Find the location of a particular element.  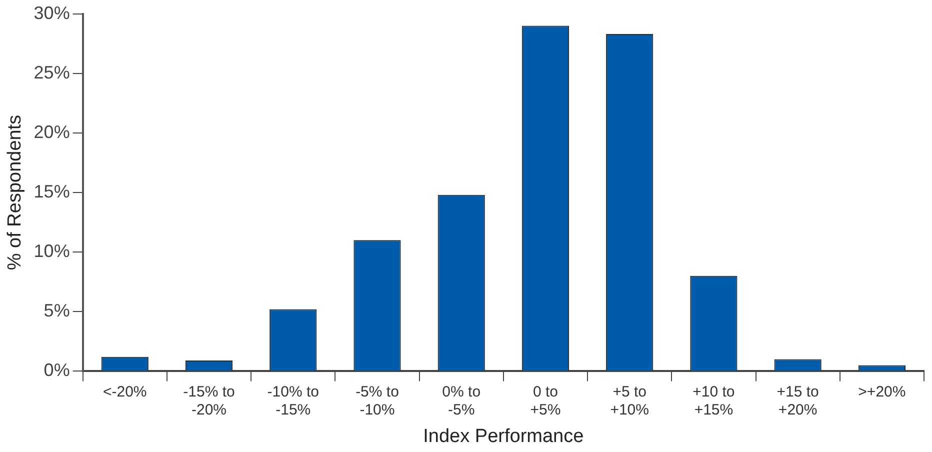

x-tick-label: +15 to +20% is located at coordinates (797, 400).